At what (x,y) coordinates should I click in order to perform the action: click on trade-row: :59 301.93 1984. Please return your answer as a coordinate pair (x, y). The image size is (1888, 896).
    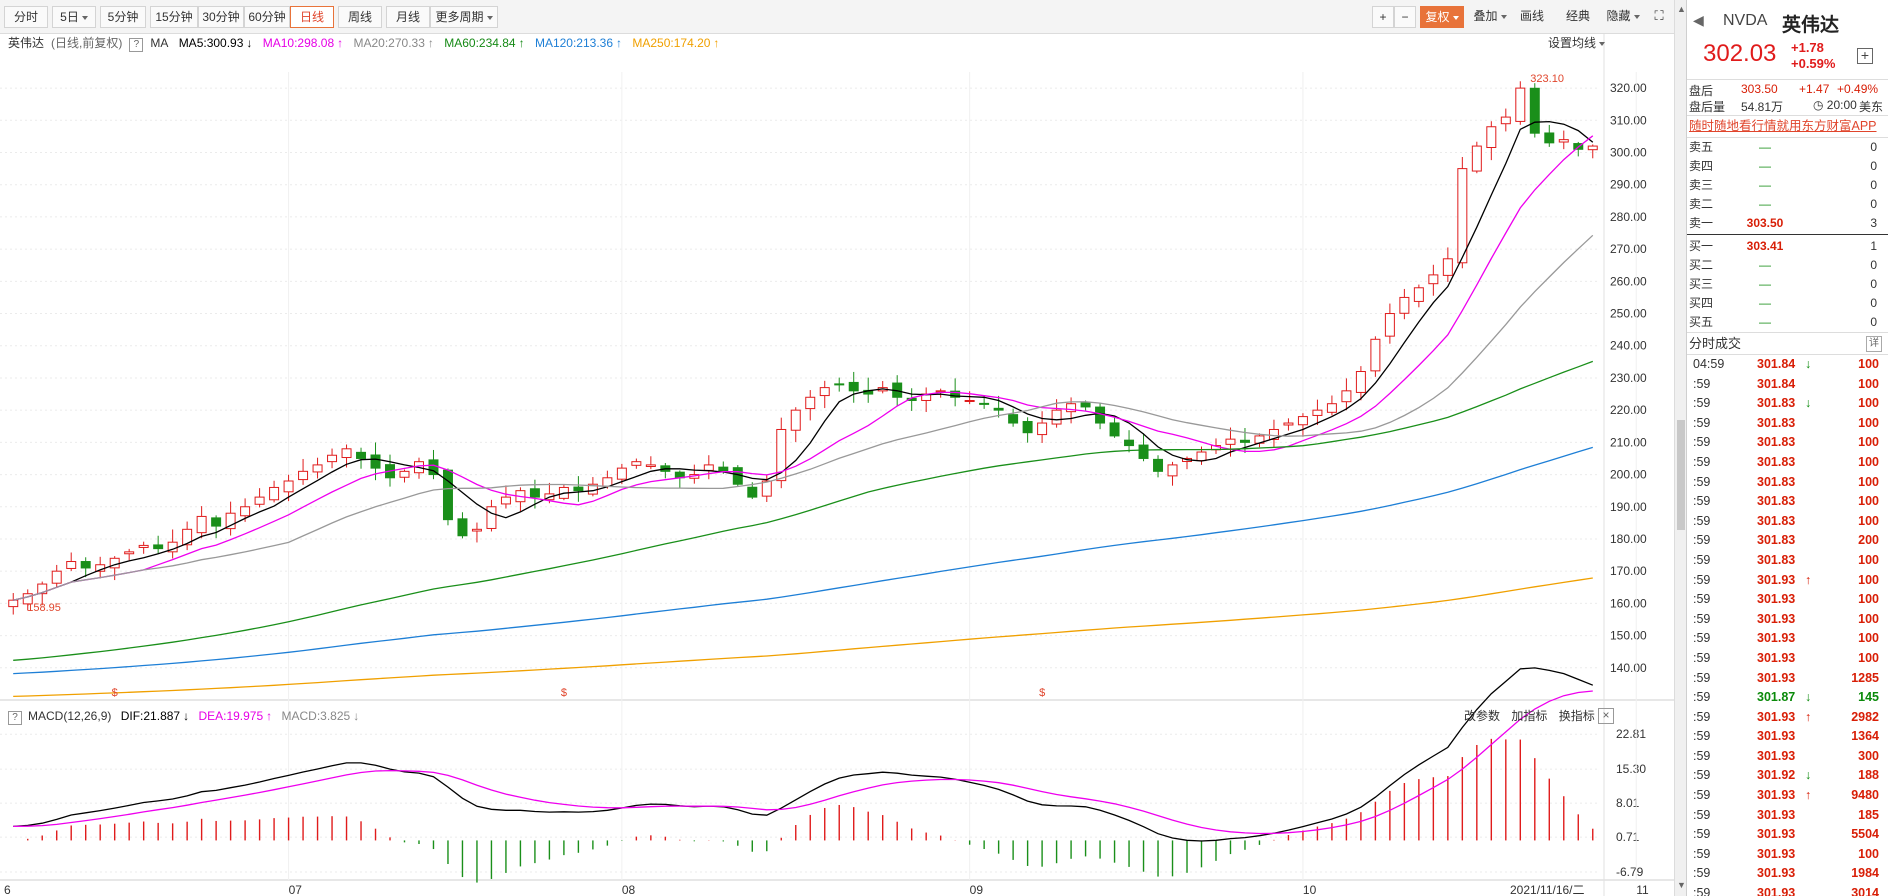
    Looking at the image, I should click on (1787, 874).